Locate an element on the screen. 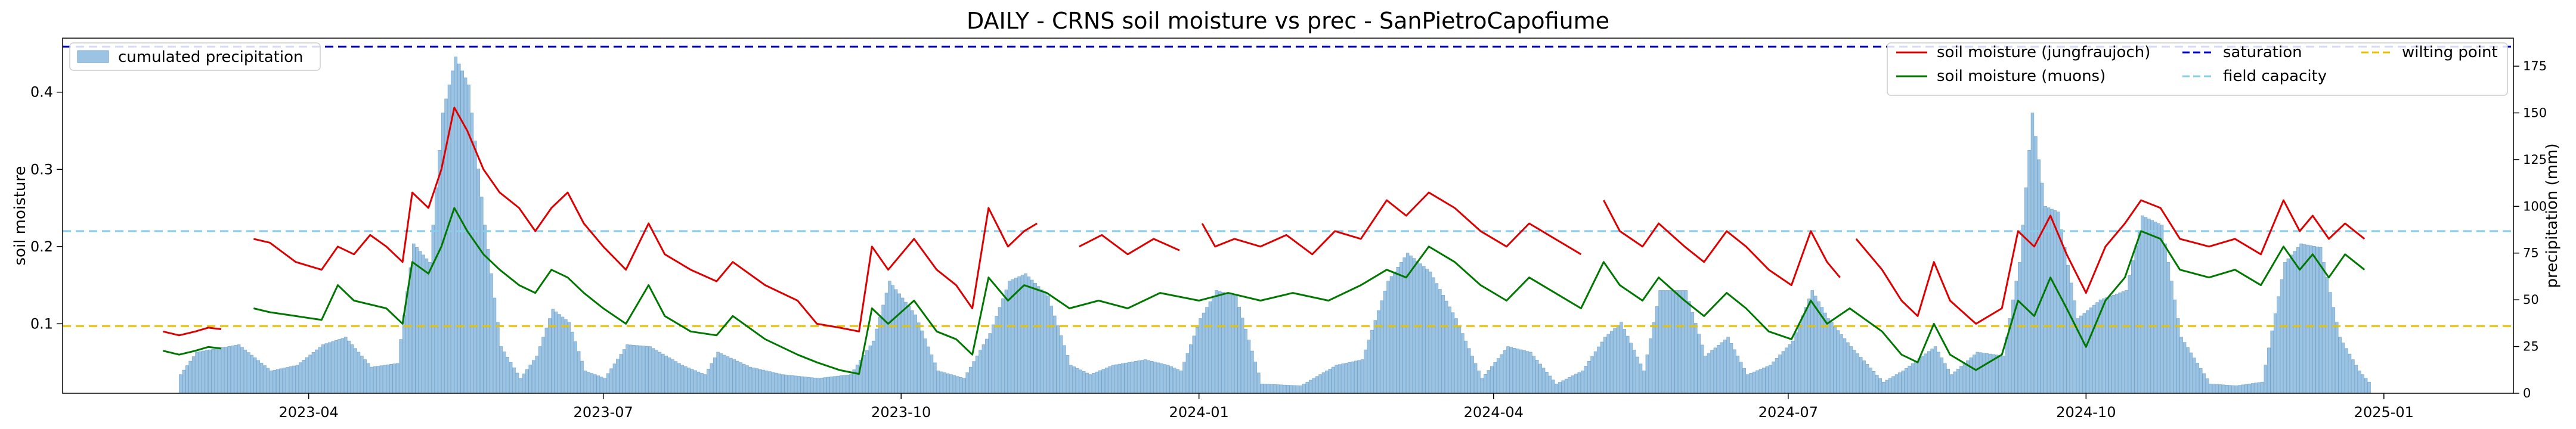 This screenshot has height=429, width=2576. right-tick-label: 125 is located at coordinates (2535, 160).